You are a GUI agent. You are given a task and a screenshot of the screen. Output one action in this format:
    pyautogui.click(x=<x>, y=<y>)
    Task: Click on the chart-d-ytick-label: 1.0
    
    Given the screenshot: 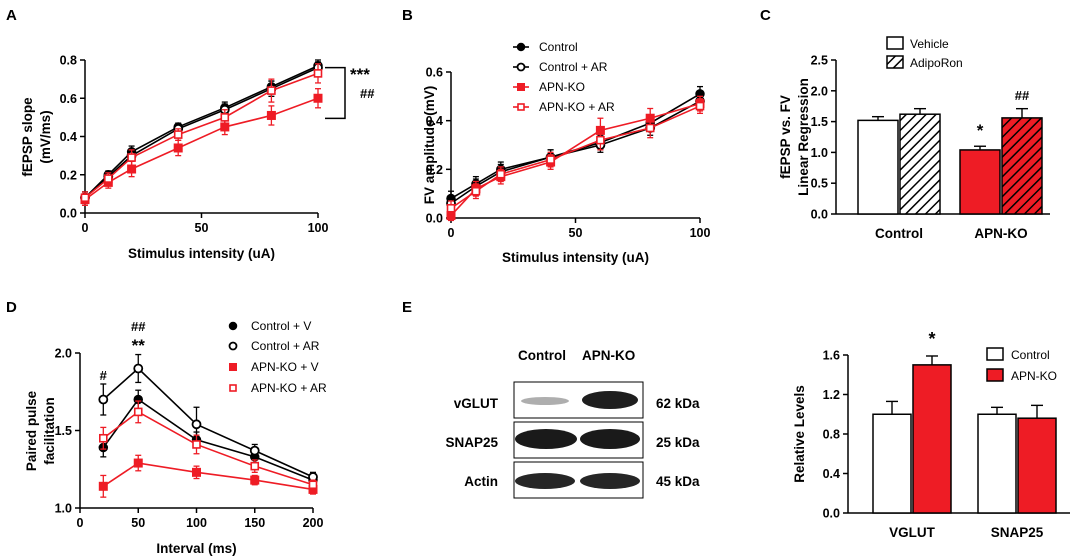 What is the action you would take?
    pyautogui.click(x=63, y=509)
    